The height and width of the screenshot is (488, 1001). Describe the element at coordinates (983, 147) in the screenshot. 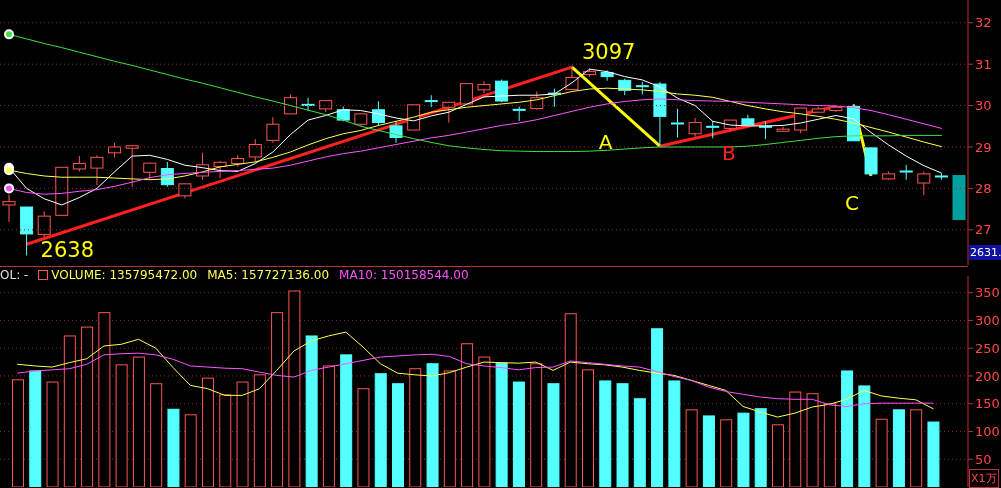

I see `y-tick-label: 29` at that location.